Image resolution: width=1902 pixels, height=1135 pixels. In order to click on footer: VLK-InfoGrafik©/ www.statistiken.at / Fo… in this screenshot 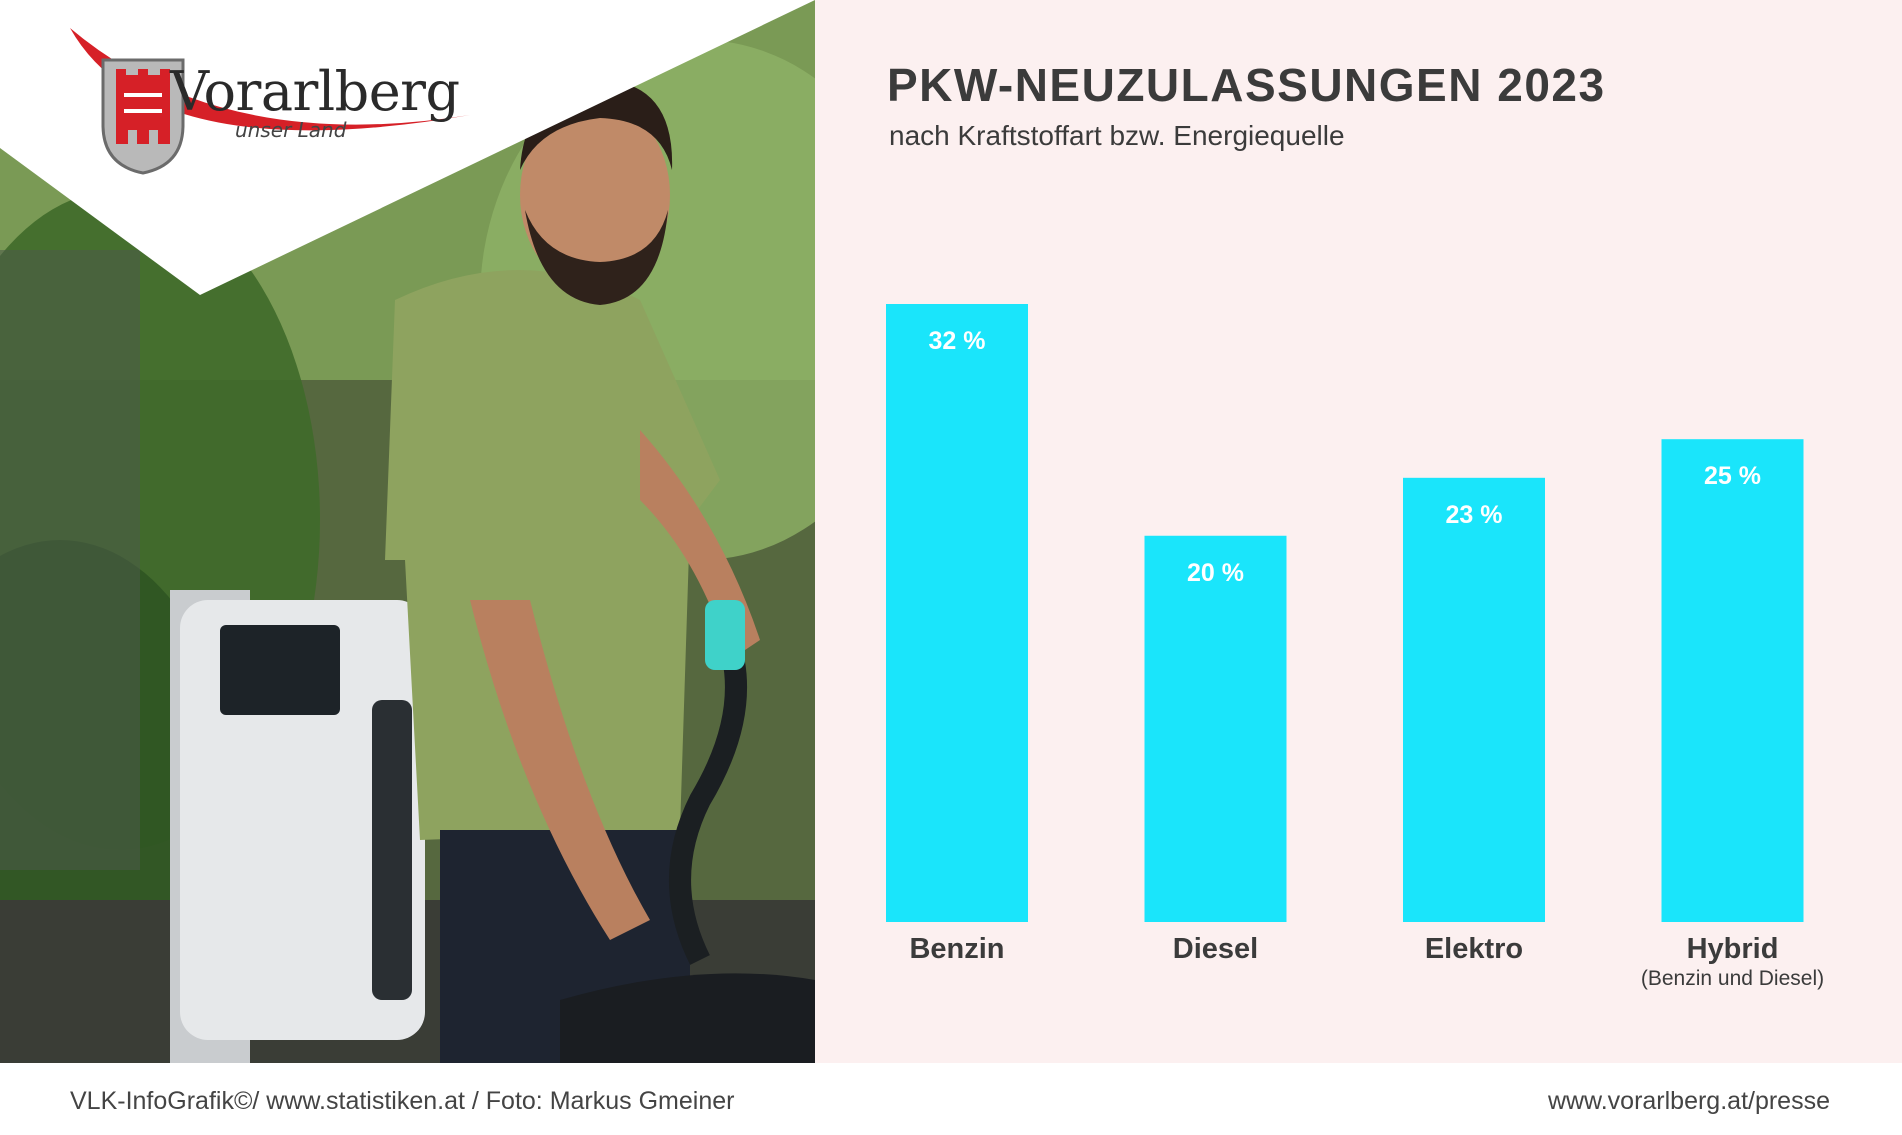, I will do `click(951, 1099)`.